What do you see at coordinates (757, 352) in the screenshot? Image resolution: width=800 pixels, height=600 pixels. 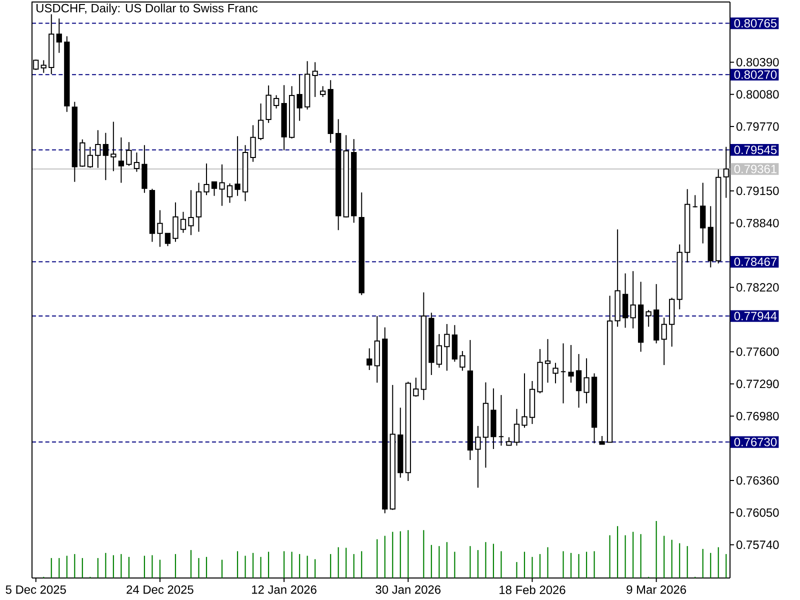 I see `y-tick-label: 0.77600` at bounding box center [757, 352].